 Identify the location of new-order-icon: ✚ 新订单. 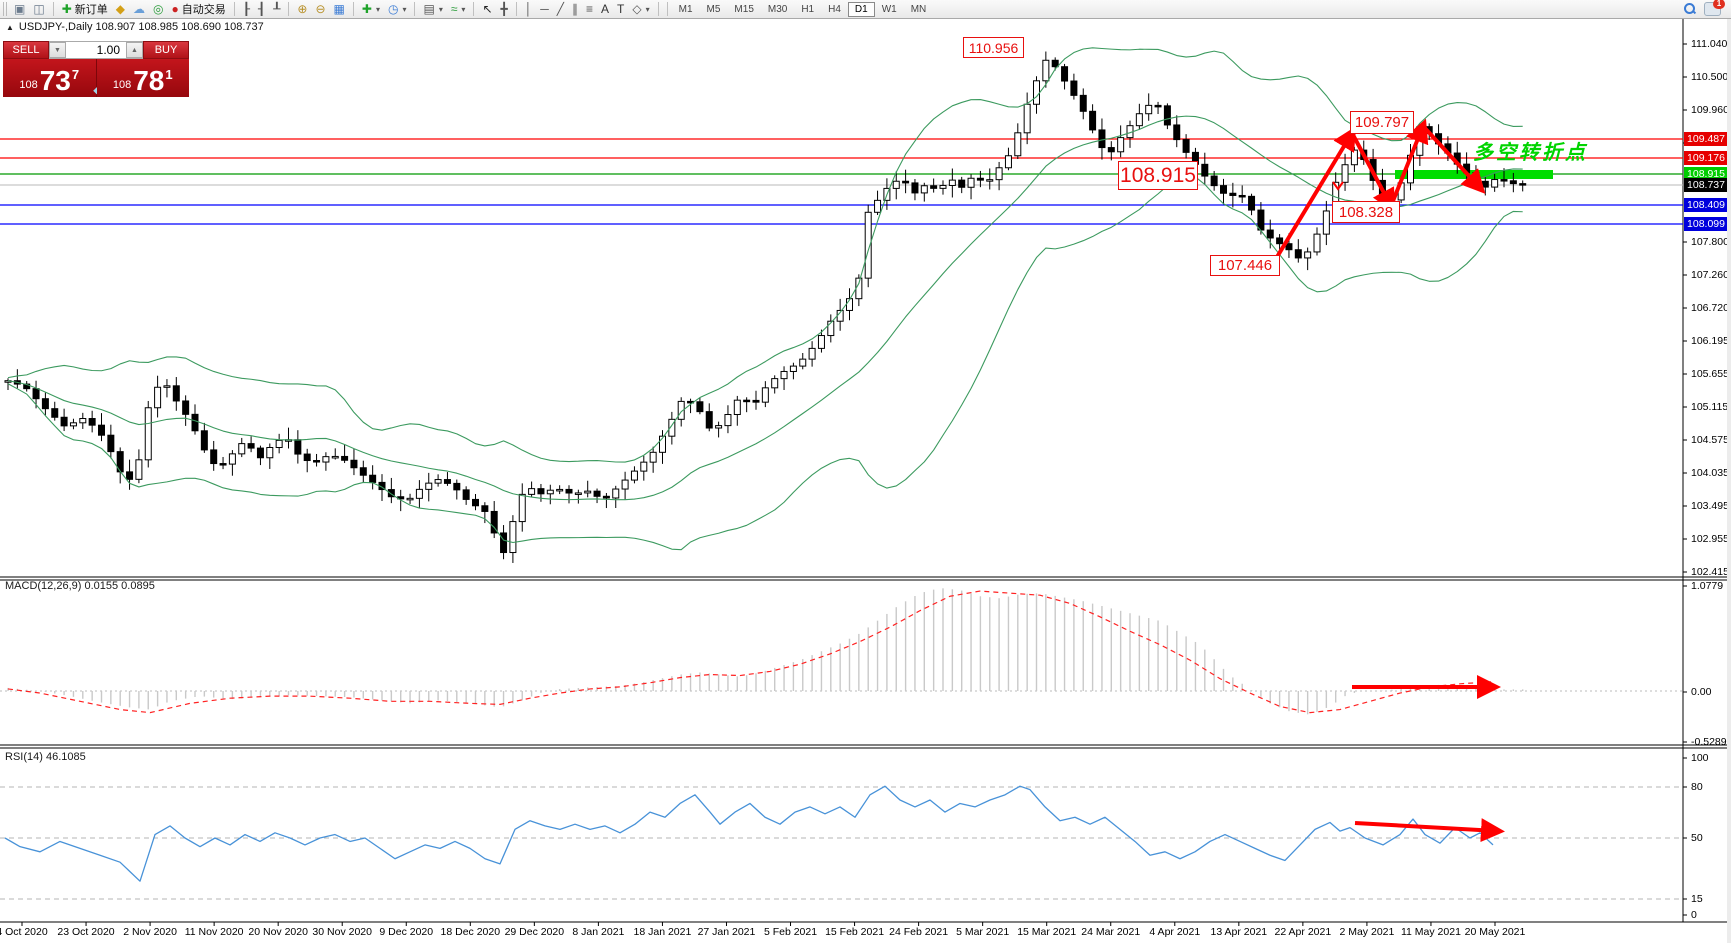
(85, 9).